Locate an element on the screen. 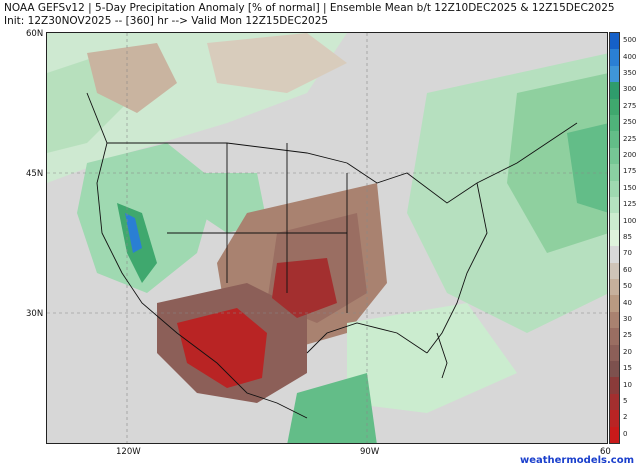 This screenshot has height=467, width=640. colorbar-label: 25 is located at coordinates (627, 335).